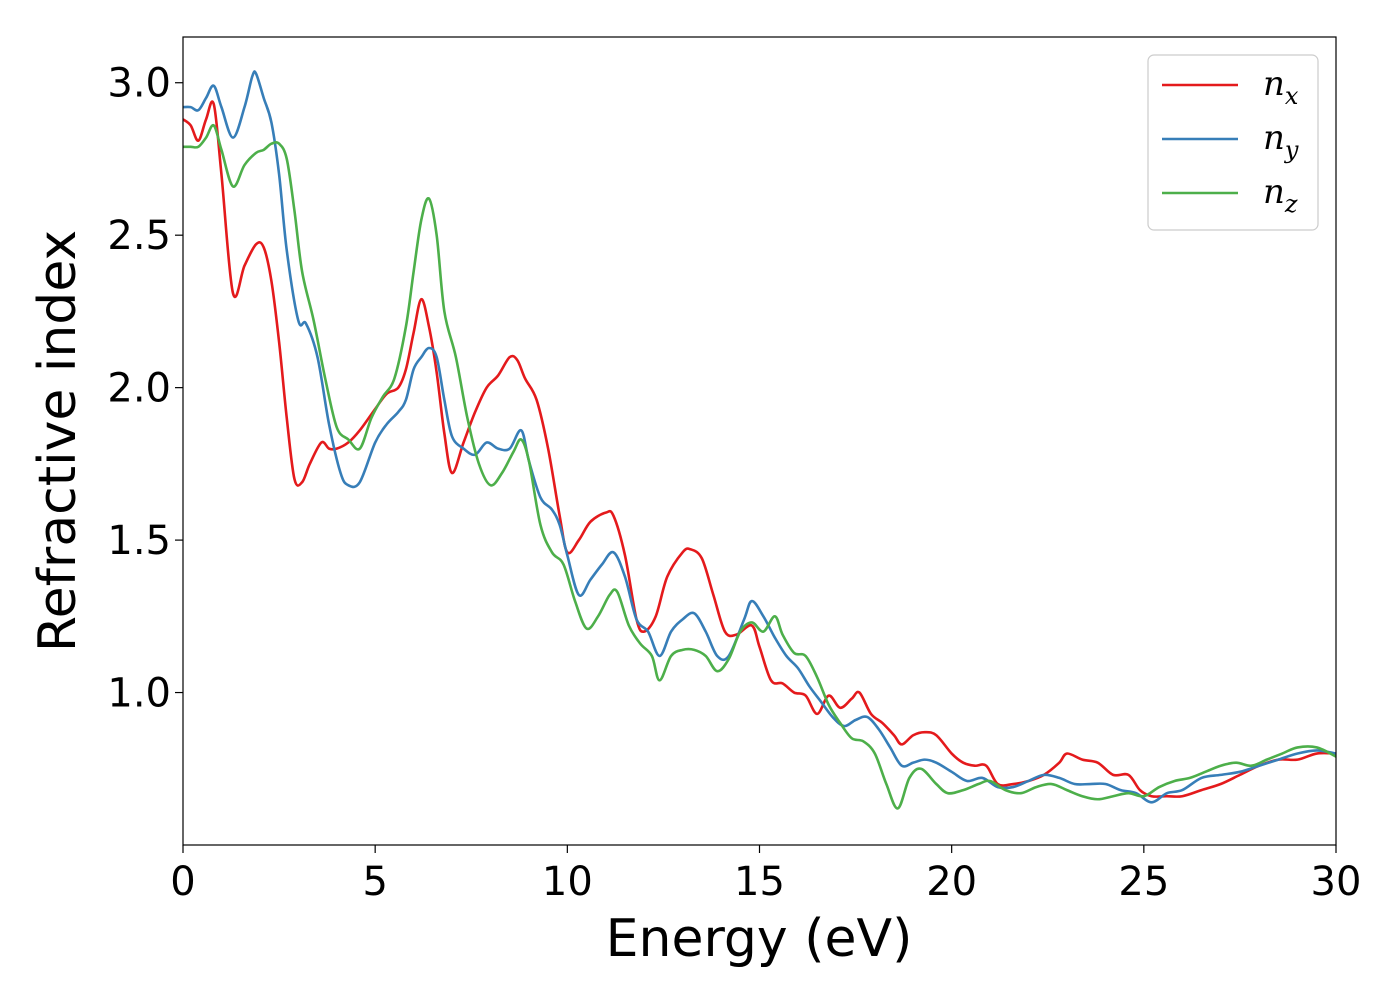 Image resolution: width=1400 pixels, height=1000 pixels. I want to click on legend-box, so click(1233, 142).